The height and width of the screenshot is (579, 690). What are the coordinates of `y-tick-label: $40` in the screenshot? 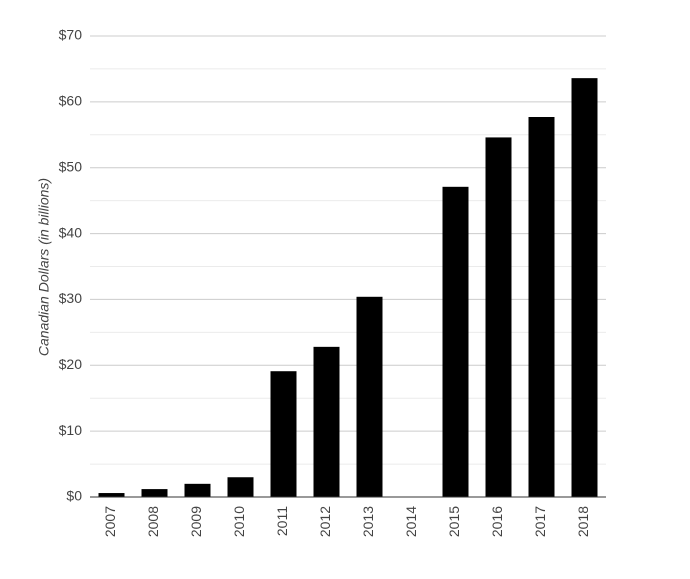 It's located at (71, 232).